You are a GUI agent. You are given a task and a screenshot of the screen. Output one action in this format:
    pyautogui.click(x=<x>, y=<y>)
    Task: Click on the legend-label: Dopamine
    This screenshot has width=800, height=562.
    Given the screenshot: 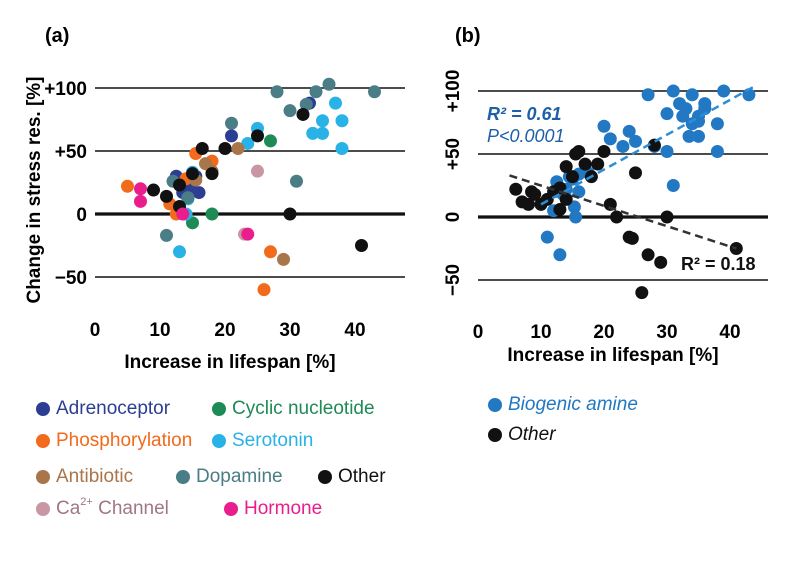 What is the action you would take?
    pyautogui.click(x=239, y=476)
    